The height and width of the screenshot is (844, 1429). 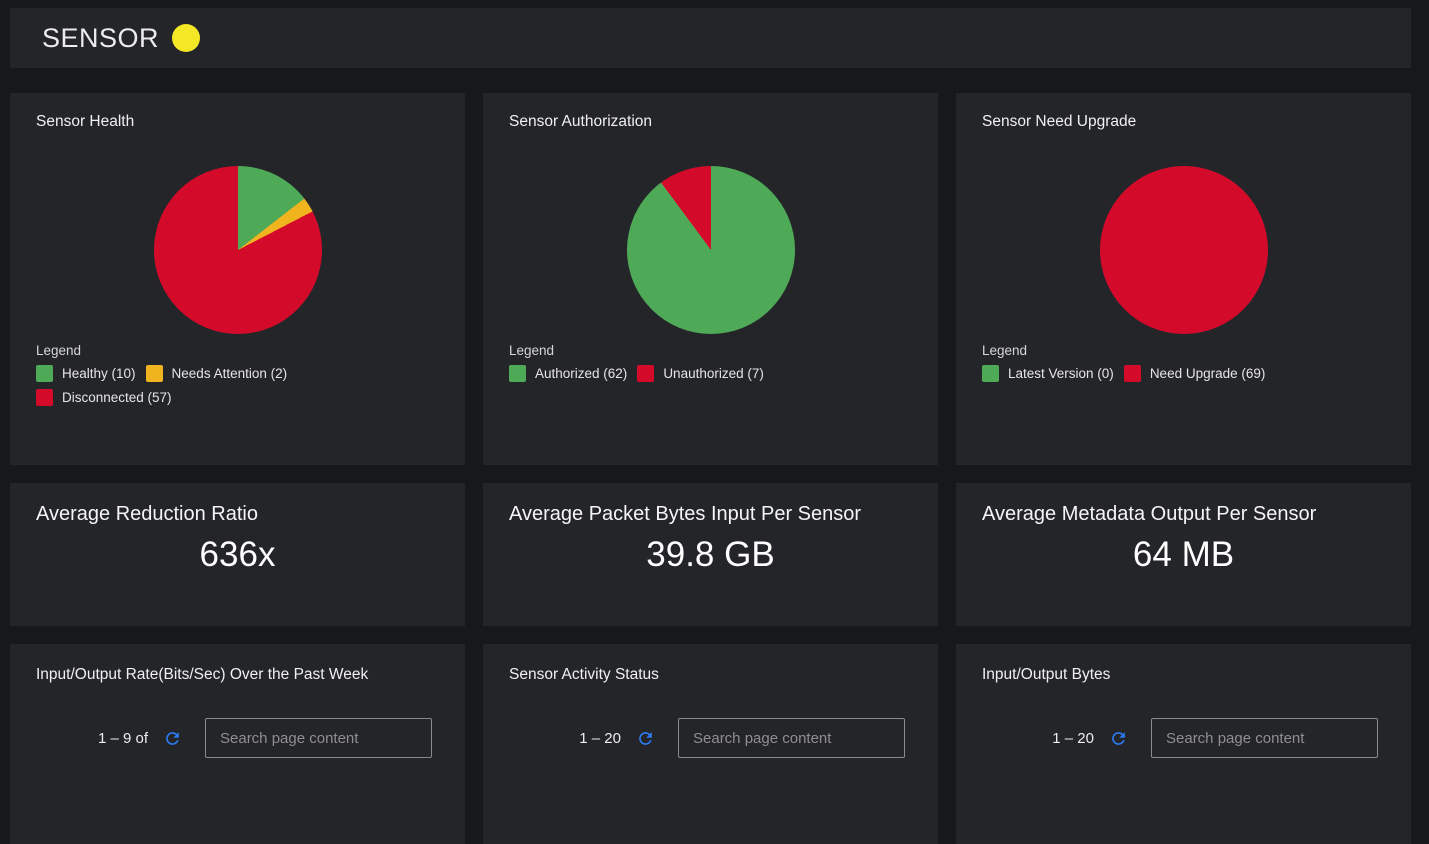 I want to click on legend-items: Latest Version (0) Need Upgrade (69), so click(x=1179, y=373).